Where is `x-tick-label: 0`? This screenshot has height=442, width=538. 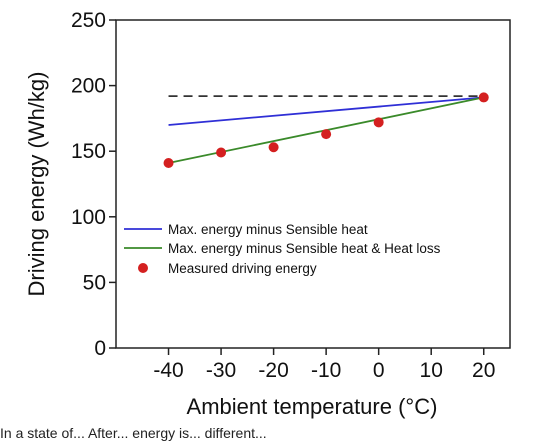 x-tick-label: 0 is located at coordinates (379, 370).